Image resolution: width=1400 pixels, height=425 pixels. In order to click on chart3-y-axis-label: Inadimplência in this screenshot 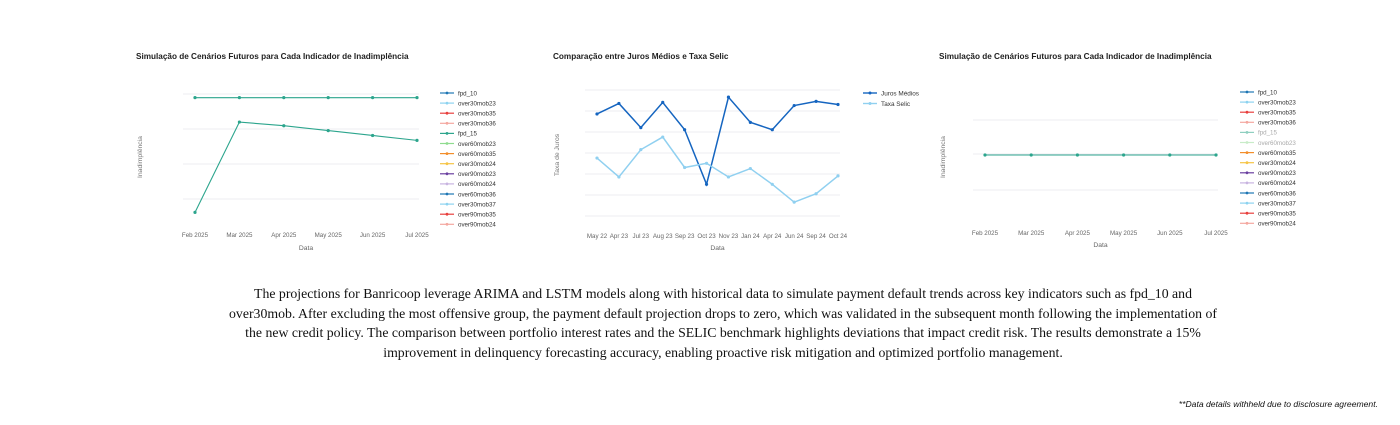, I will do `click(943, 157)`.